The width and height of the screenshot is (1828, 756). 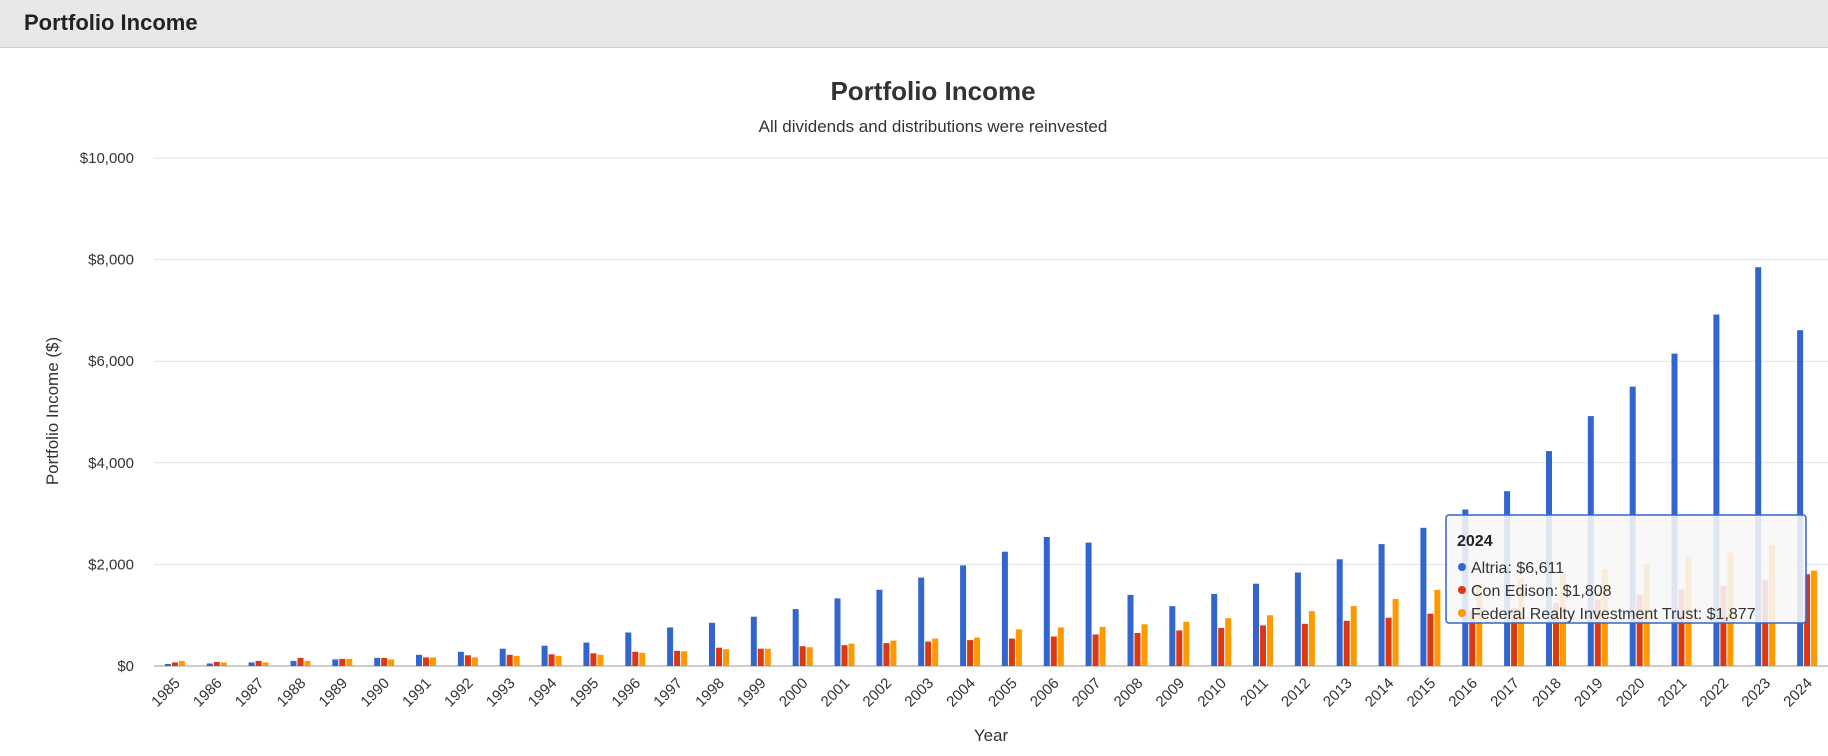 What do you see at coordinates (181, 663) in the screenshot?
I see `bar-federal-realty-investment-trust-1985` at bounding box center [181, 663].